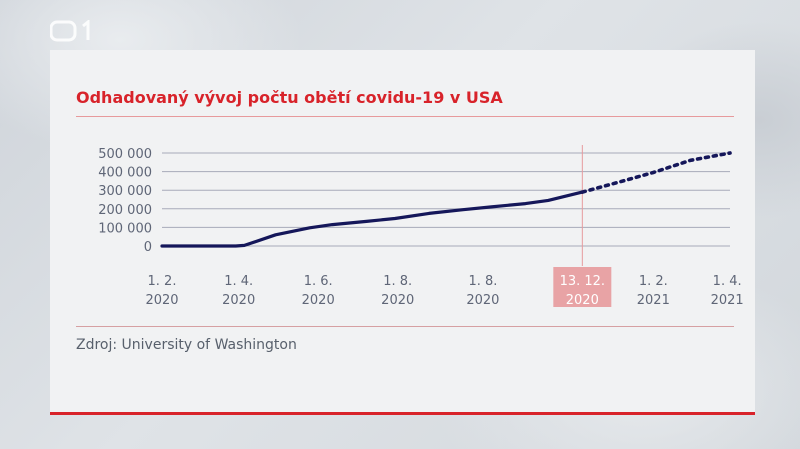 The height and width of the screenshot is (449, 800). Describe the element at coordinates (125, 201) in the screenshot. I see `y-axis-ticks: 0 100 000 200 000 300 000 400 000 500 000` at that location.